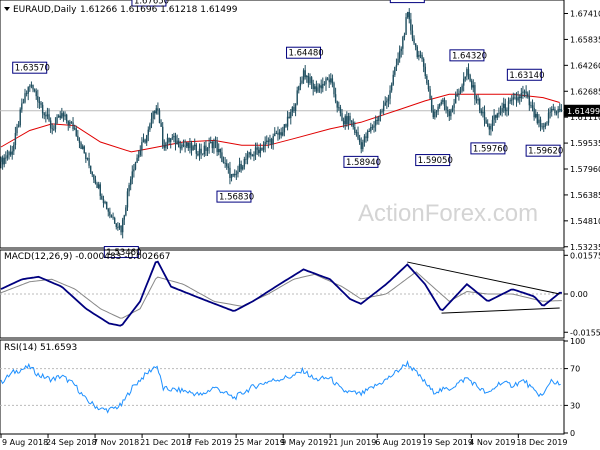  I want to click on x-tick-label: 6 Aug 2019, so click(398, 442).